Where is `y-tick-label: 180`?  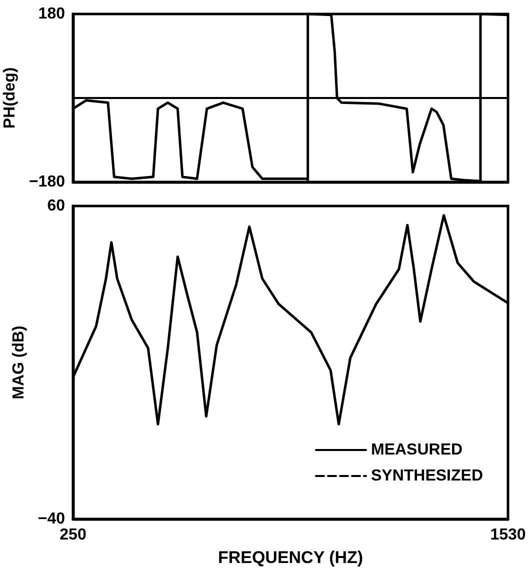
y-tick-label: 180 is located at coordinates (52, 14).